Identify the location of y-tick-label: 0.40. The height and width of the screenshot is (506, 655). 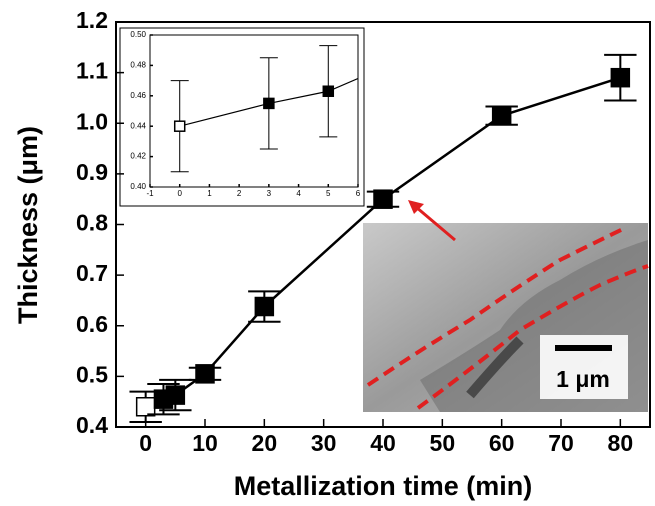
(138, 186).